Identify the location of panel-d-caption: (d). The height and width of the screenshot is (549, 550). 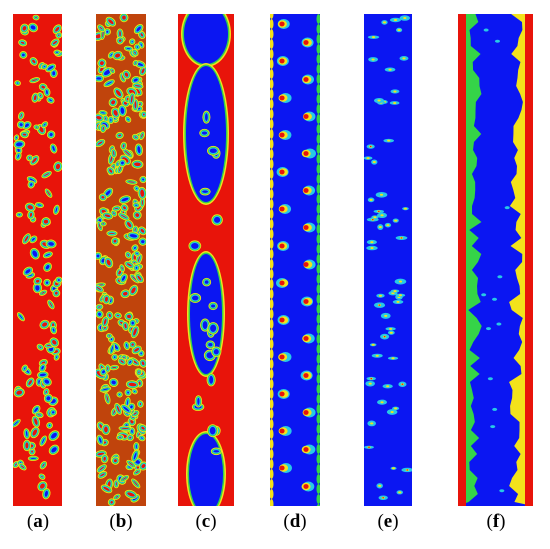
(295, 521).